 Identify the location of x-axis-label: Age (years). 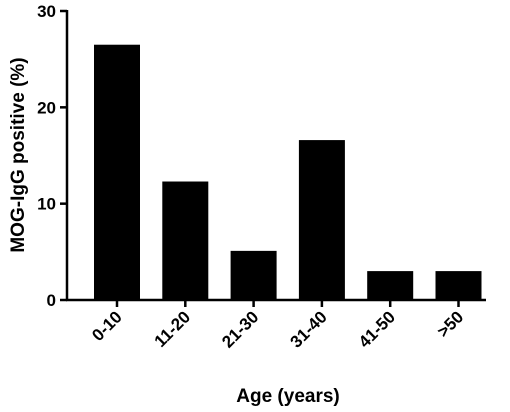
(288, 396).